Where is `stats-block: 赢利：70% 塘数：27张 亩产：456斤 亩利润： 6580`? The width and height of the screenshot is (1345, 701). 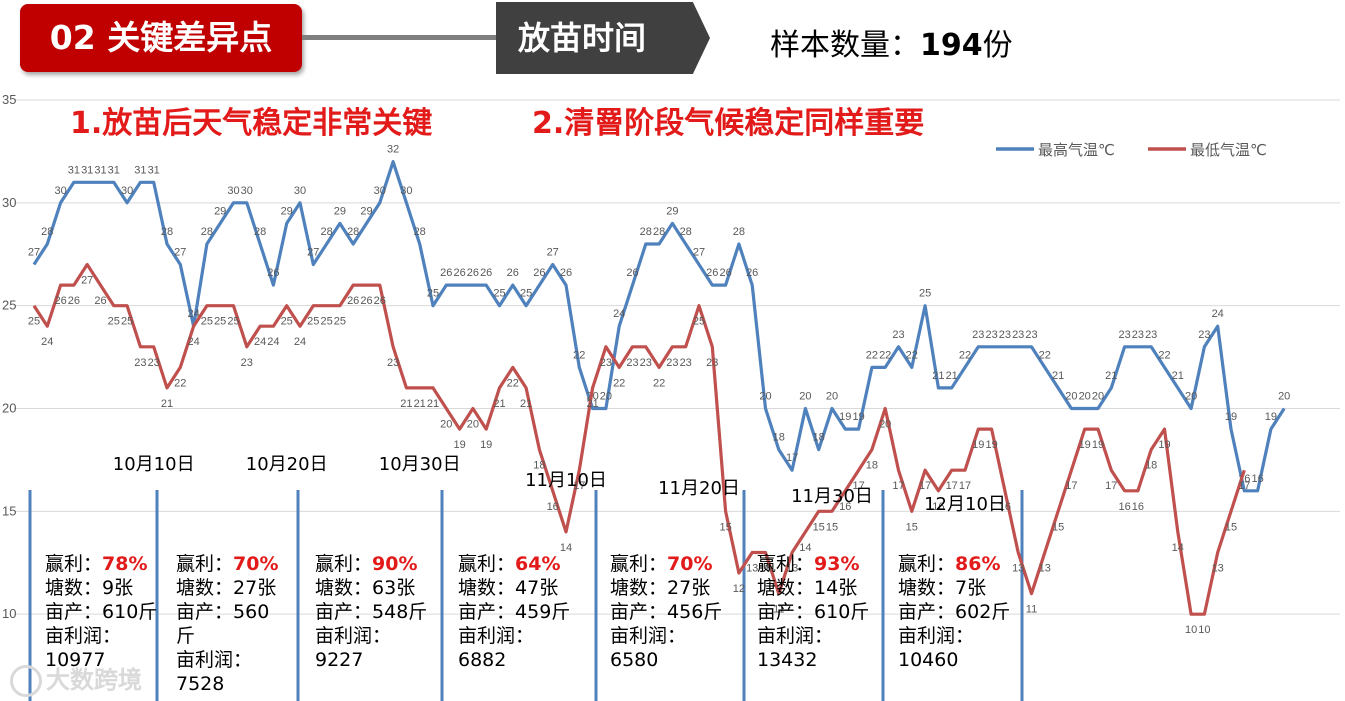
stats-block: 赢利：70% 塘数：27张 亩产：456斤 亩利润： 6580 is located at coordinates (680, 612).